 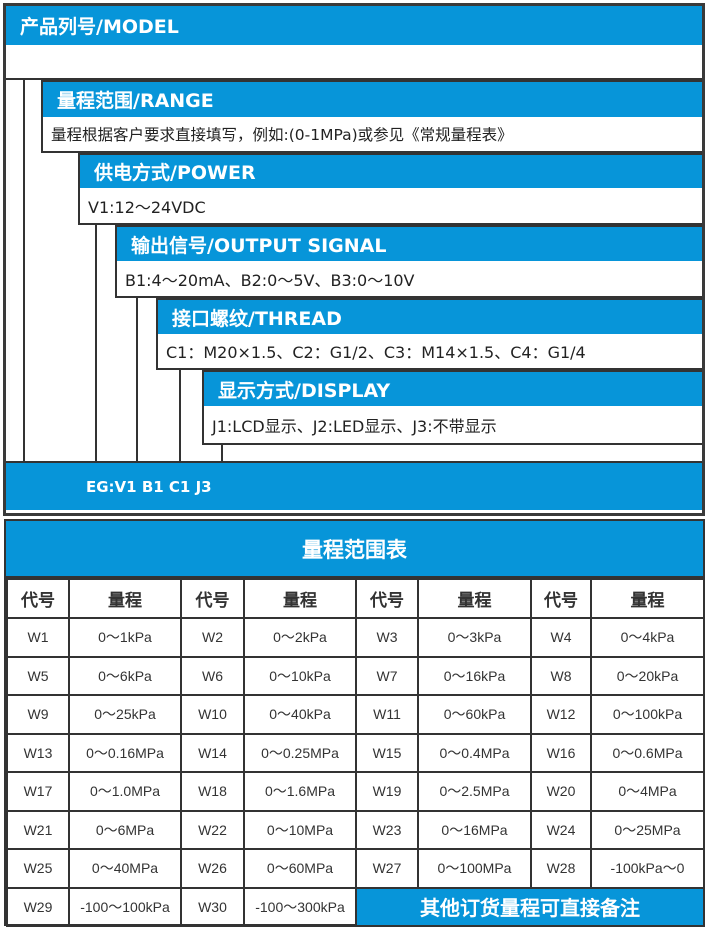 I want to click on range-cell: 0～3kPa, so click(x=474, y=637).